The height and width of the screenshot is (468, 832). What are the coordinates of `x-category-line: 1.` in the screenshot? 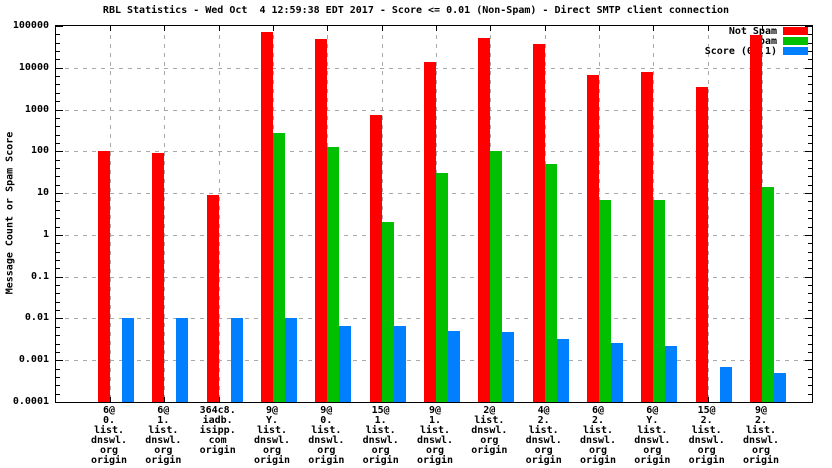 It's located at (435, 420).